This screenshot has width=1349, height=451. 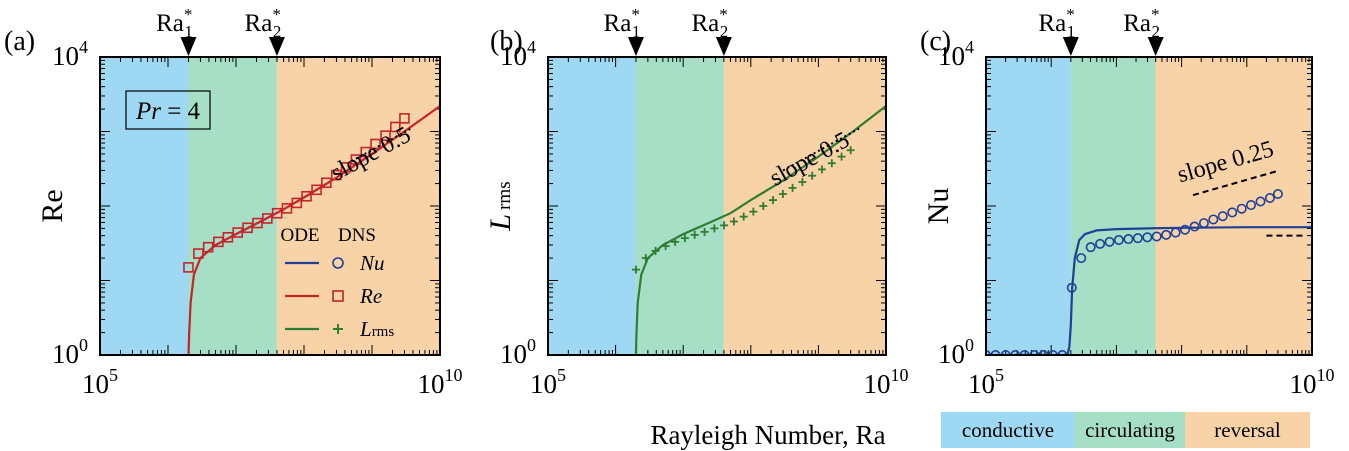 What do you see at coordinates (168, 111) in the screenshot?
I see `prandtl-label: Pr = 4` at bounding box center [168, 111].